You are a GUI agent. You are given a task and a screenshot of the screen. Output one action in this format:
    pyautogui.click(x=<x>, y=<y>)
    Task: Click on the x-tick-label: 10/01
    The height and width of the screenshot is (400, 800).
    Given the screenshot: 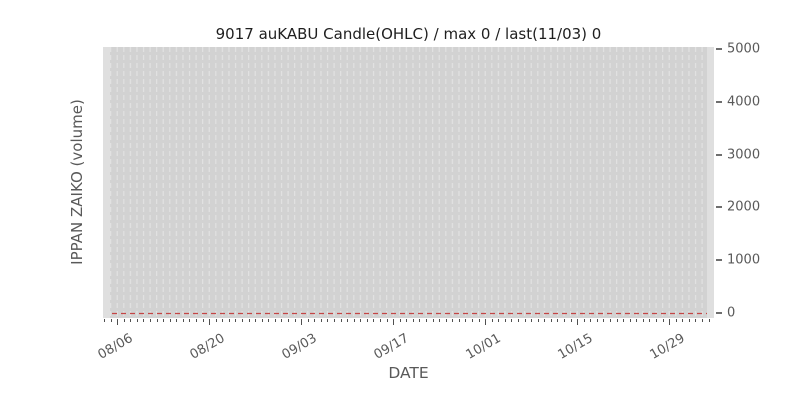 What is the action you would take?
    pyautogui.click(x=483, y=347)
    